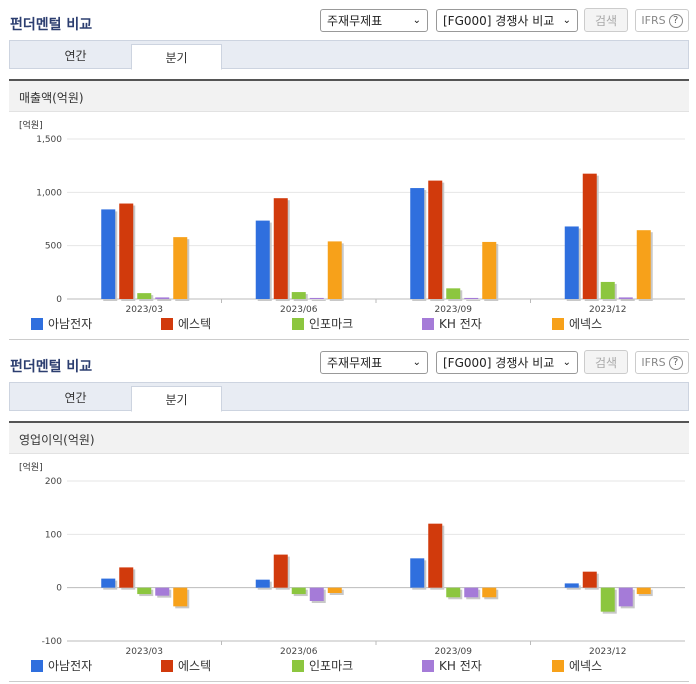 This screenshot has height=684, width=696. Describe the element at coordinates (59, 589) in the screenshot. I see `y-tick-label: 0` at that location.